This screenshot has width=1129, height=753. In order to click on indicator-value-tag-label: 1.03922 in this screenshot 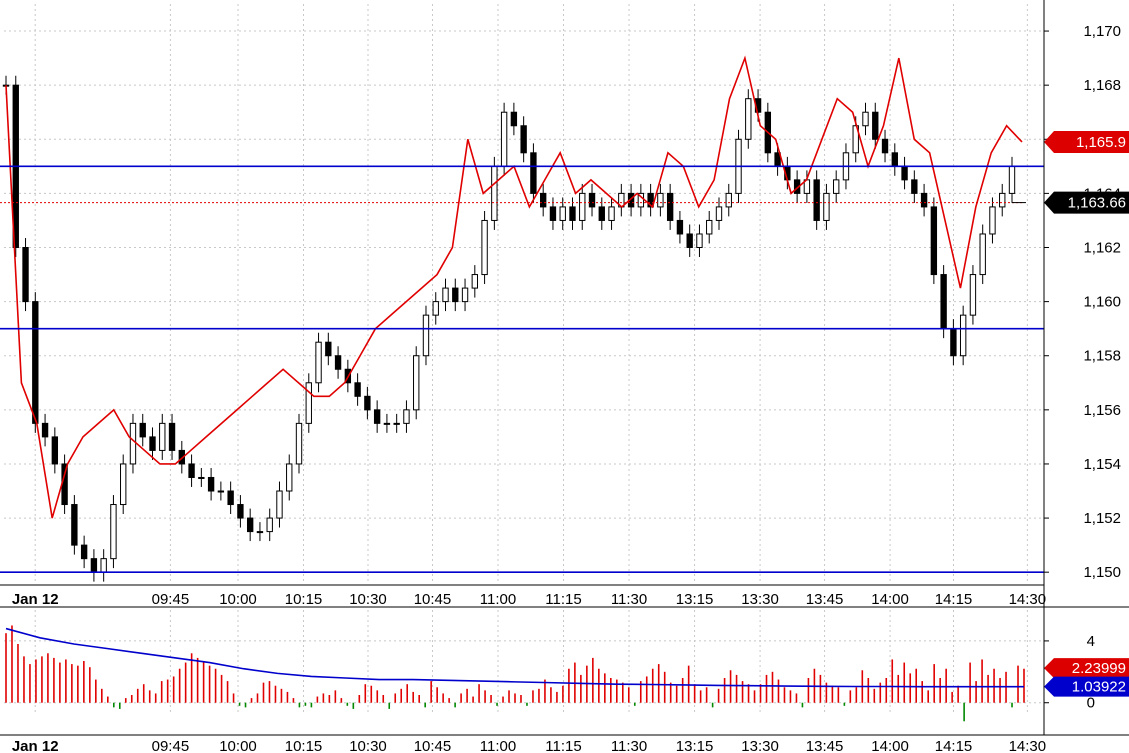, I will do `click(1099, 687)`.